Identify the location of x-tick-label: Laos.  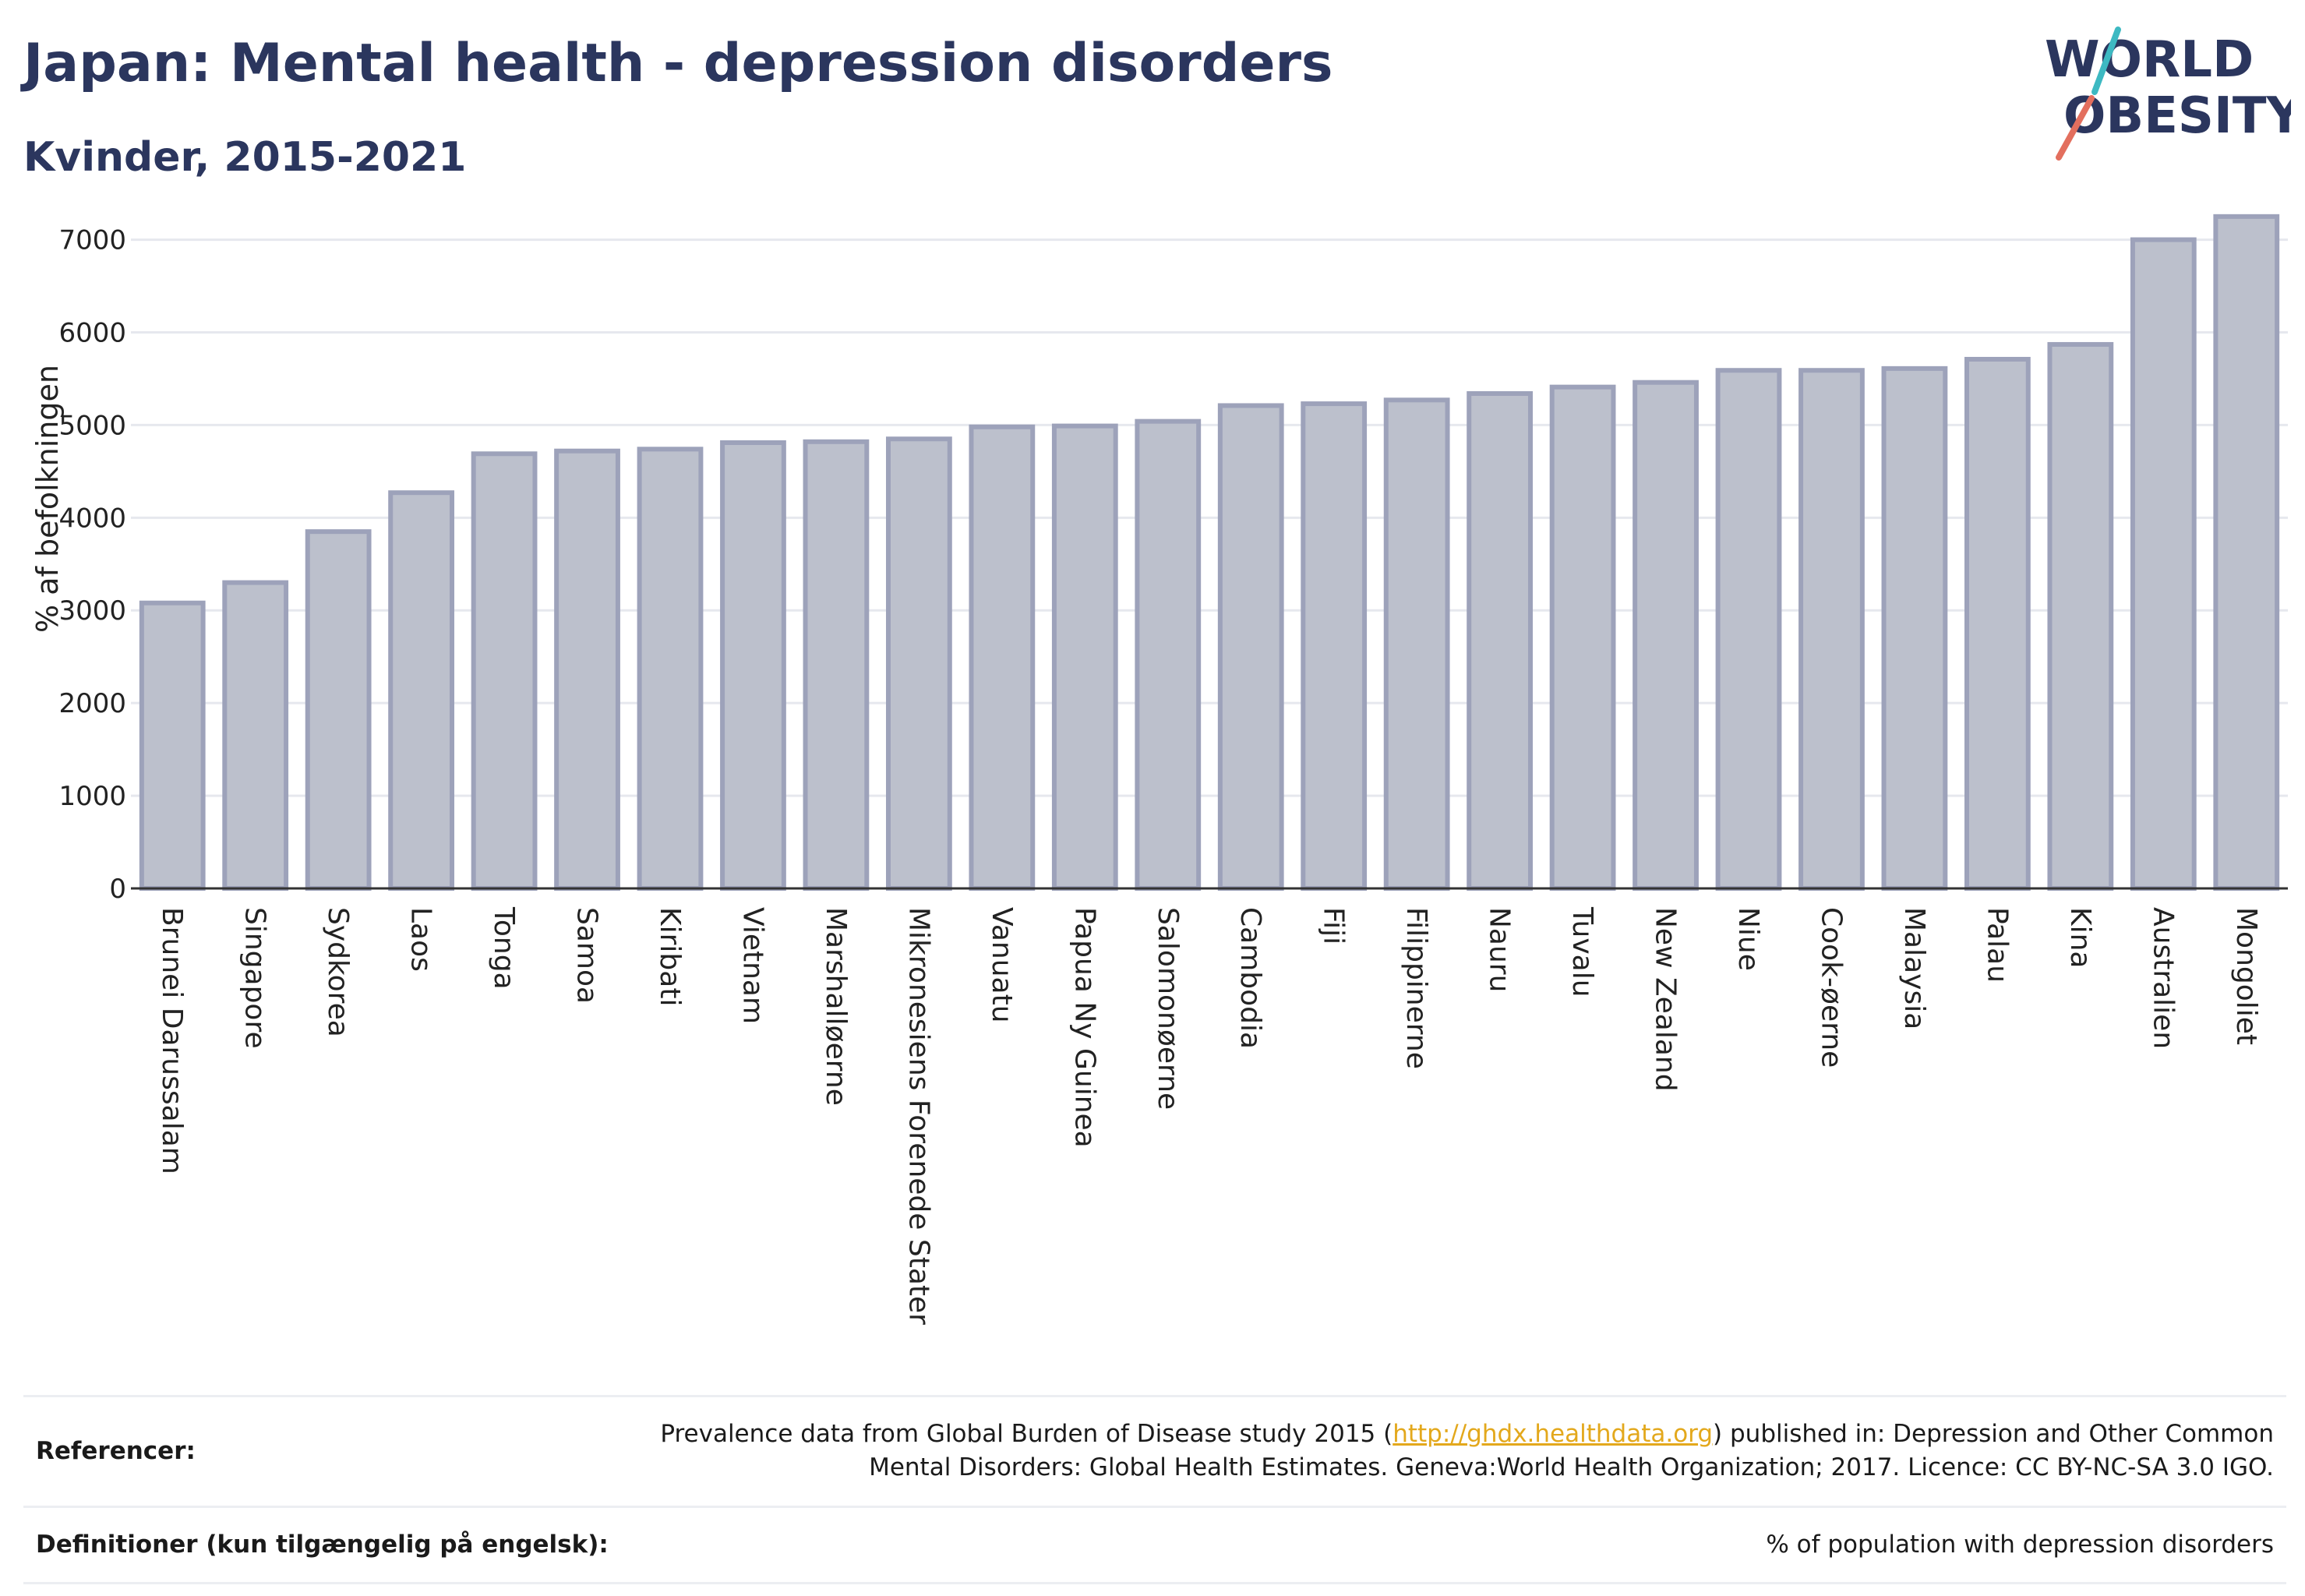
(421, 939).